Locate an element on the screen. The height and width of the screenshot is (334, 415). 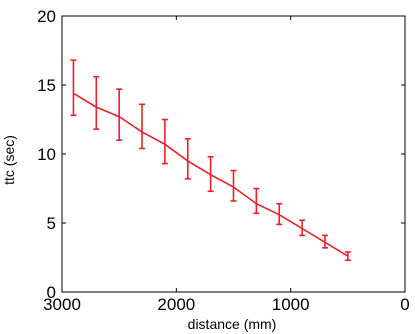
y-tick-label: 20 is located at coordinates (46, 16).